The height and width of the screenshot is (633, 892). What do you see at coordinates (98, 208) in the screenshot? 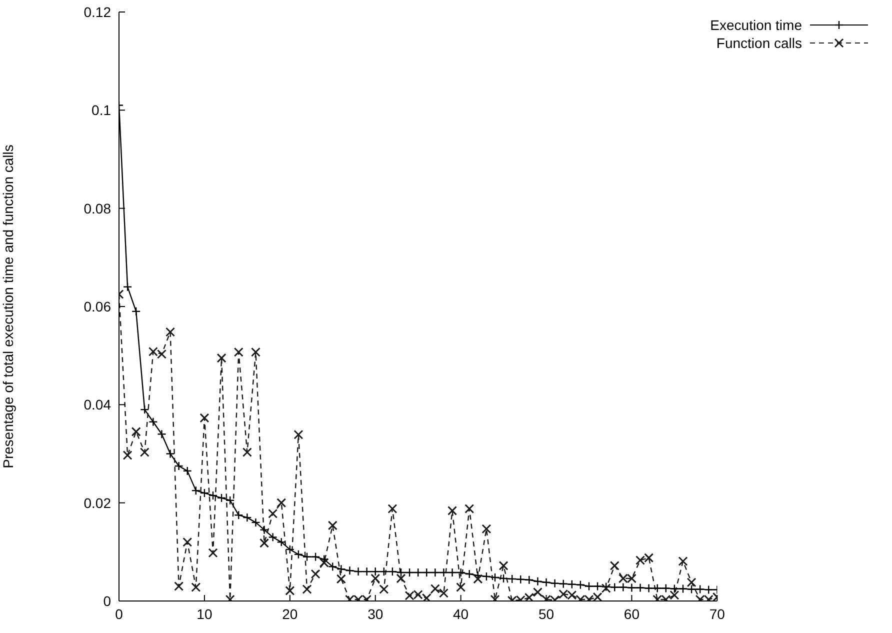
I see `y-tick-label: 0.08` at bounding box center [98, 208].